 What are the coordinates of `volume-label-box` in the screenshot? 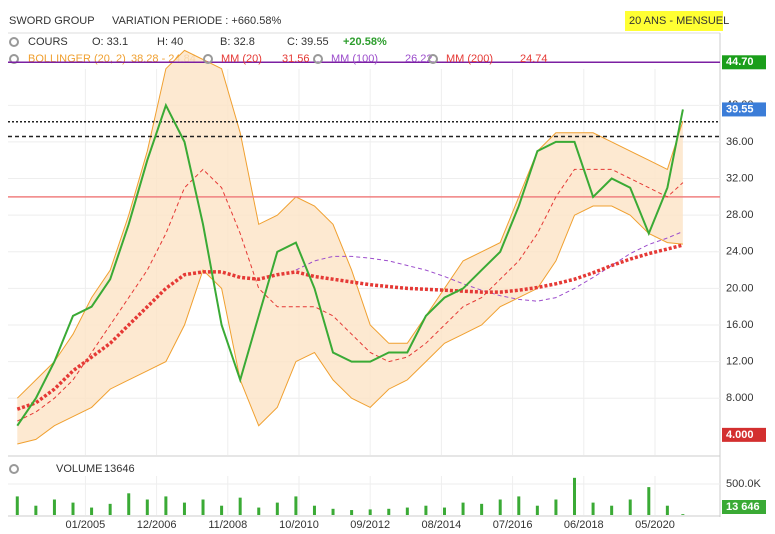 It's located at (744, 507).